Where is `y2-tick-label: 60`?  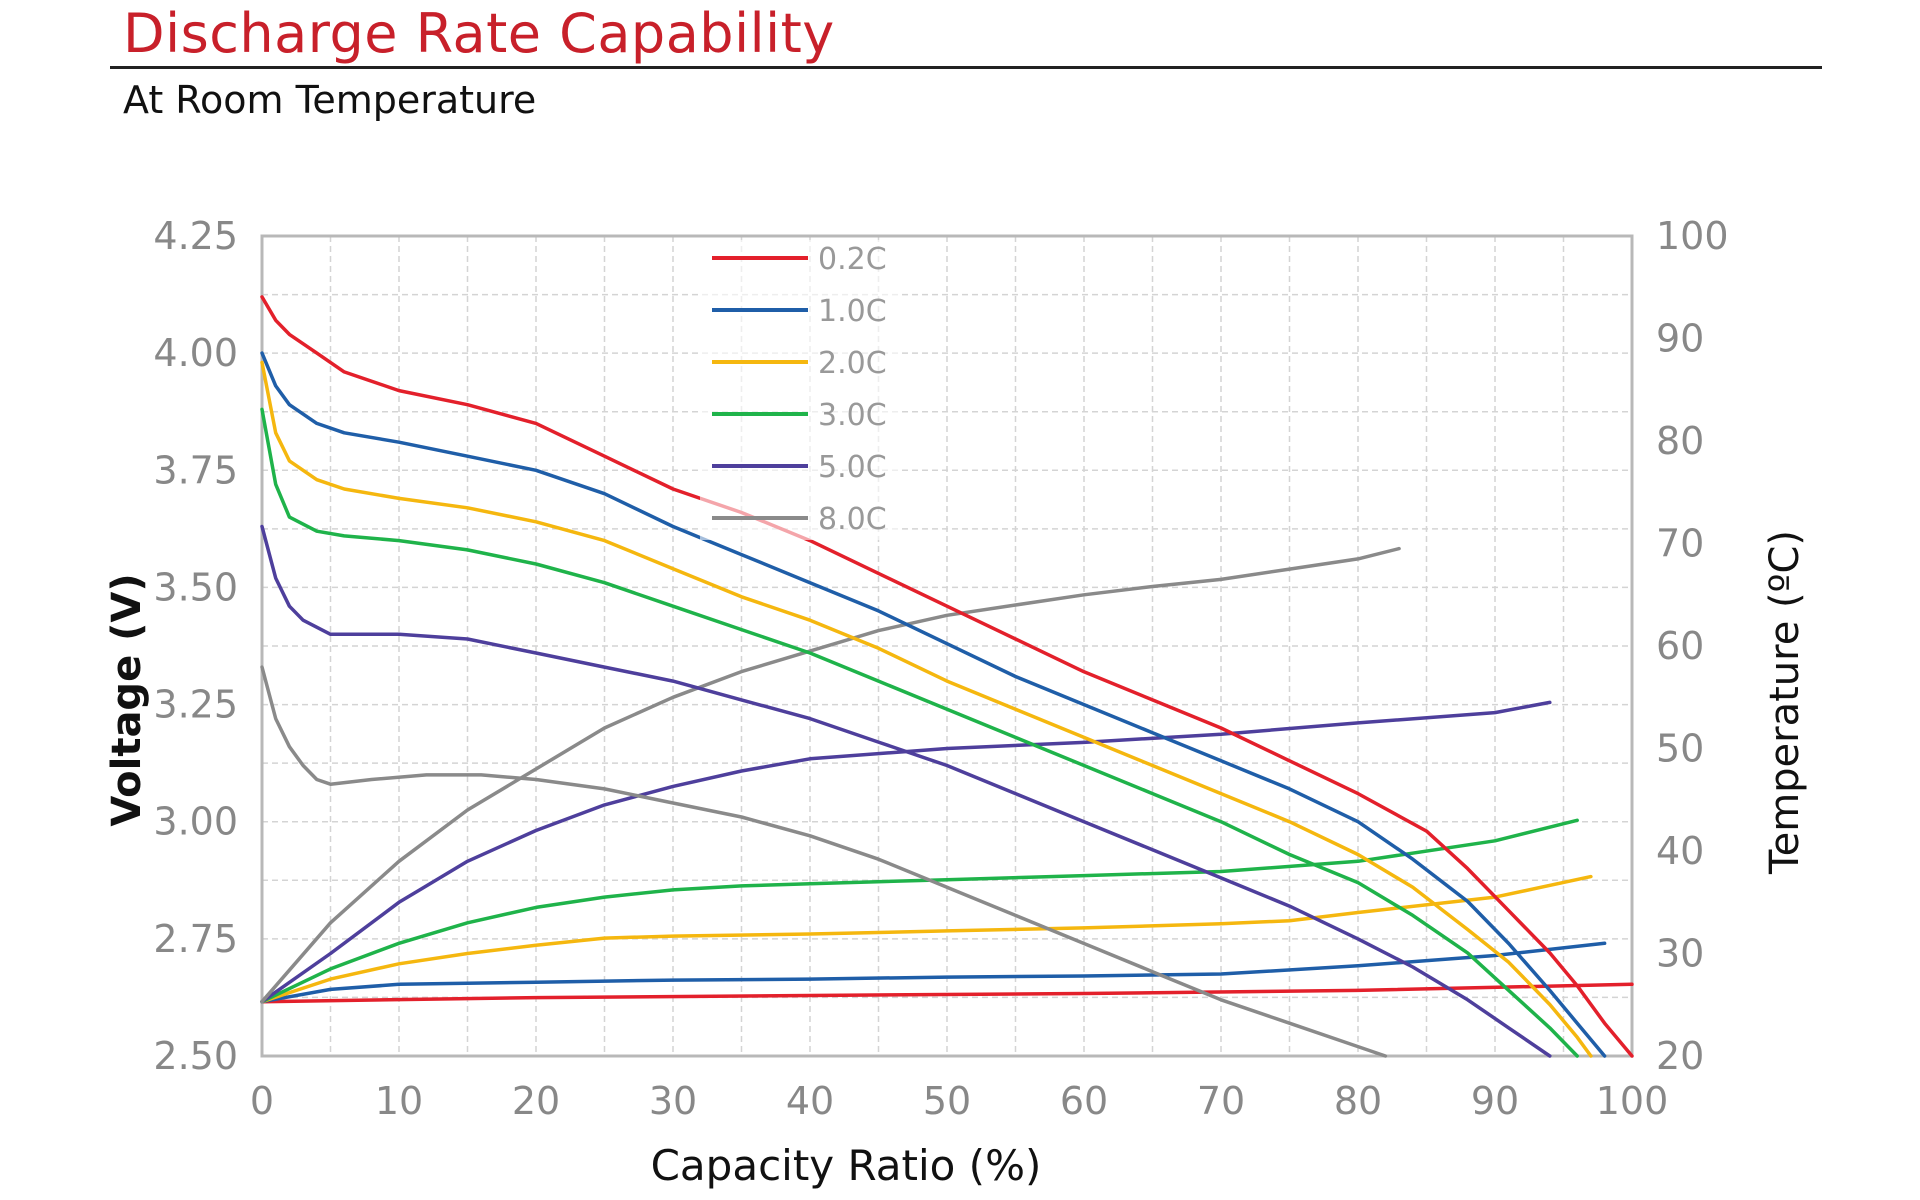
y2-tick-label: 60 is located at coordinates (1680, 646).